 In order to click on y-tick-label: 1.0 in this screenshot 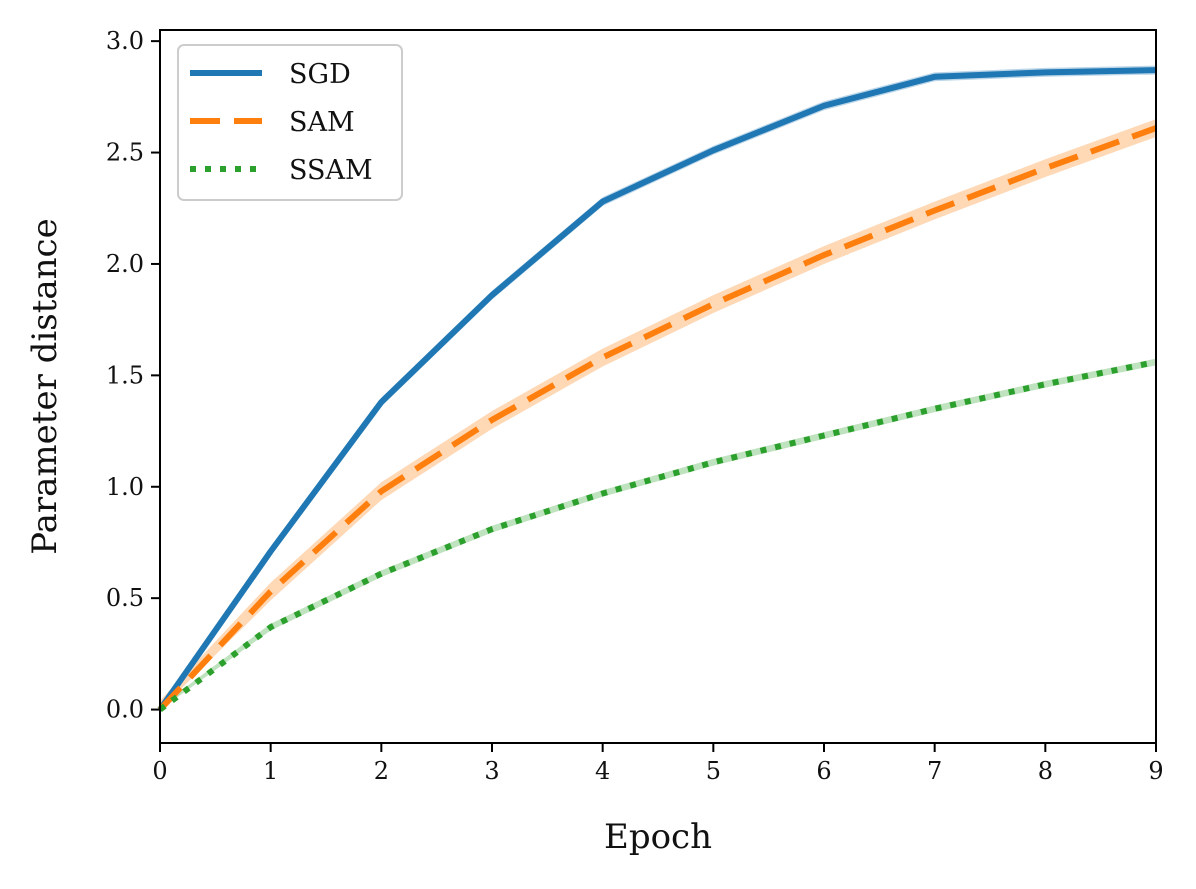, I will do `click(125, 487)`.